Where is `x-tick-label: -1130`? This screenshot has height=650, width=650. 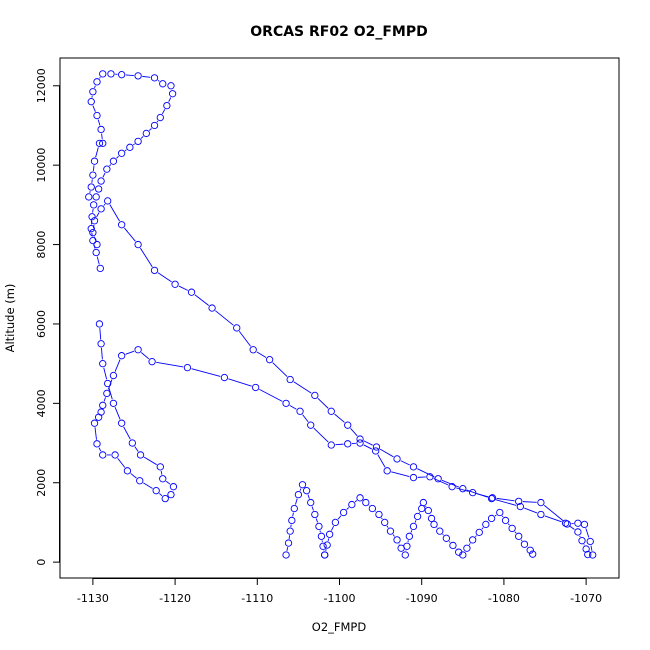
x-tick-label: -1130 is located at coordinates (93, 598).